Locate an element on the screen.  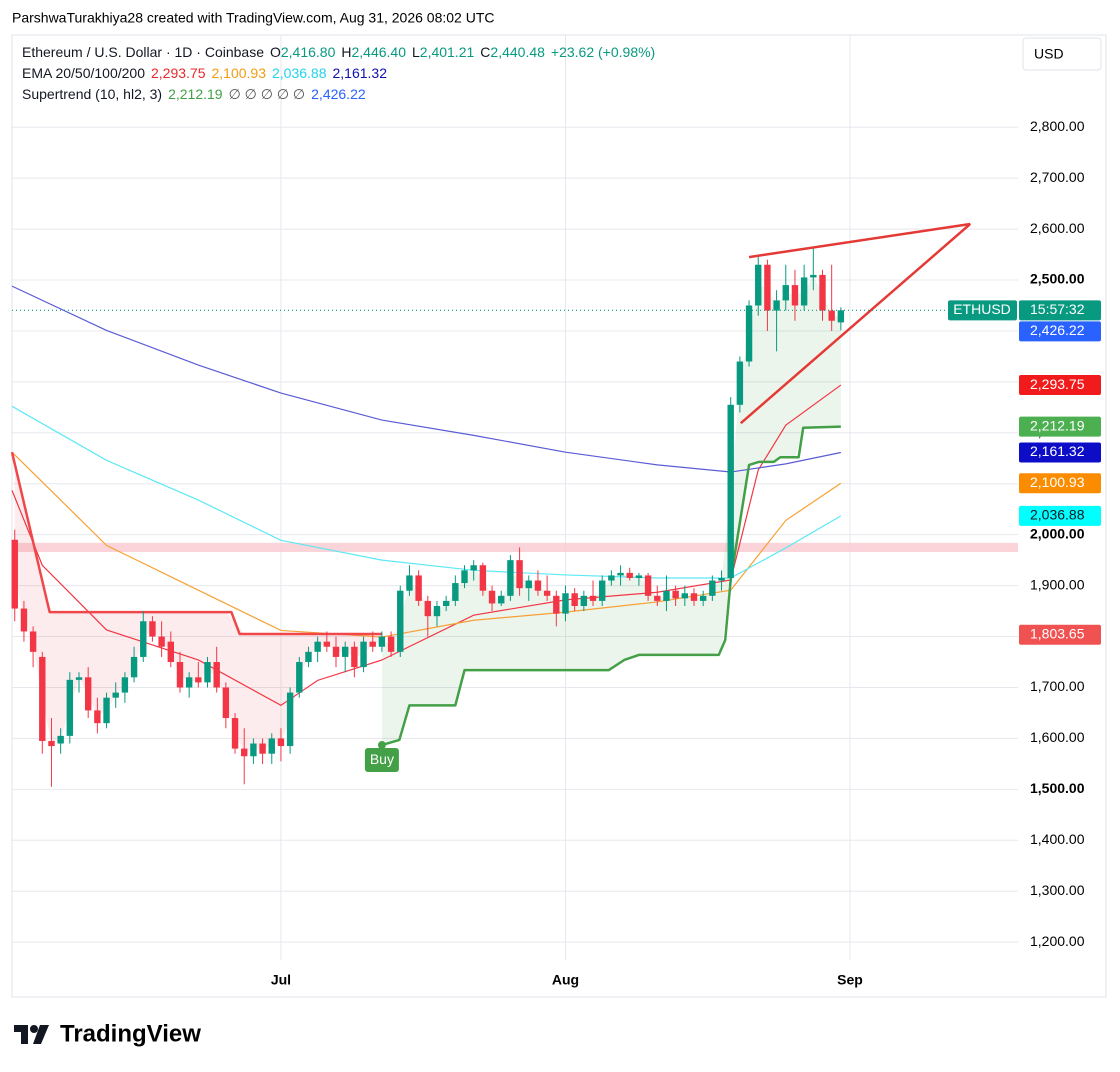
price-badge-label: 2,212.19 is located at coordinates (1057, 425).